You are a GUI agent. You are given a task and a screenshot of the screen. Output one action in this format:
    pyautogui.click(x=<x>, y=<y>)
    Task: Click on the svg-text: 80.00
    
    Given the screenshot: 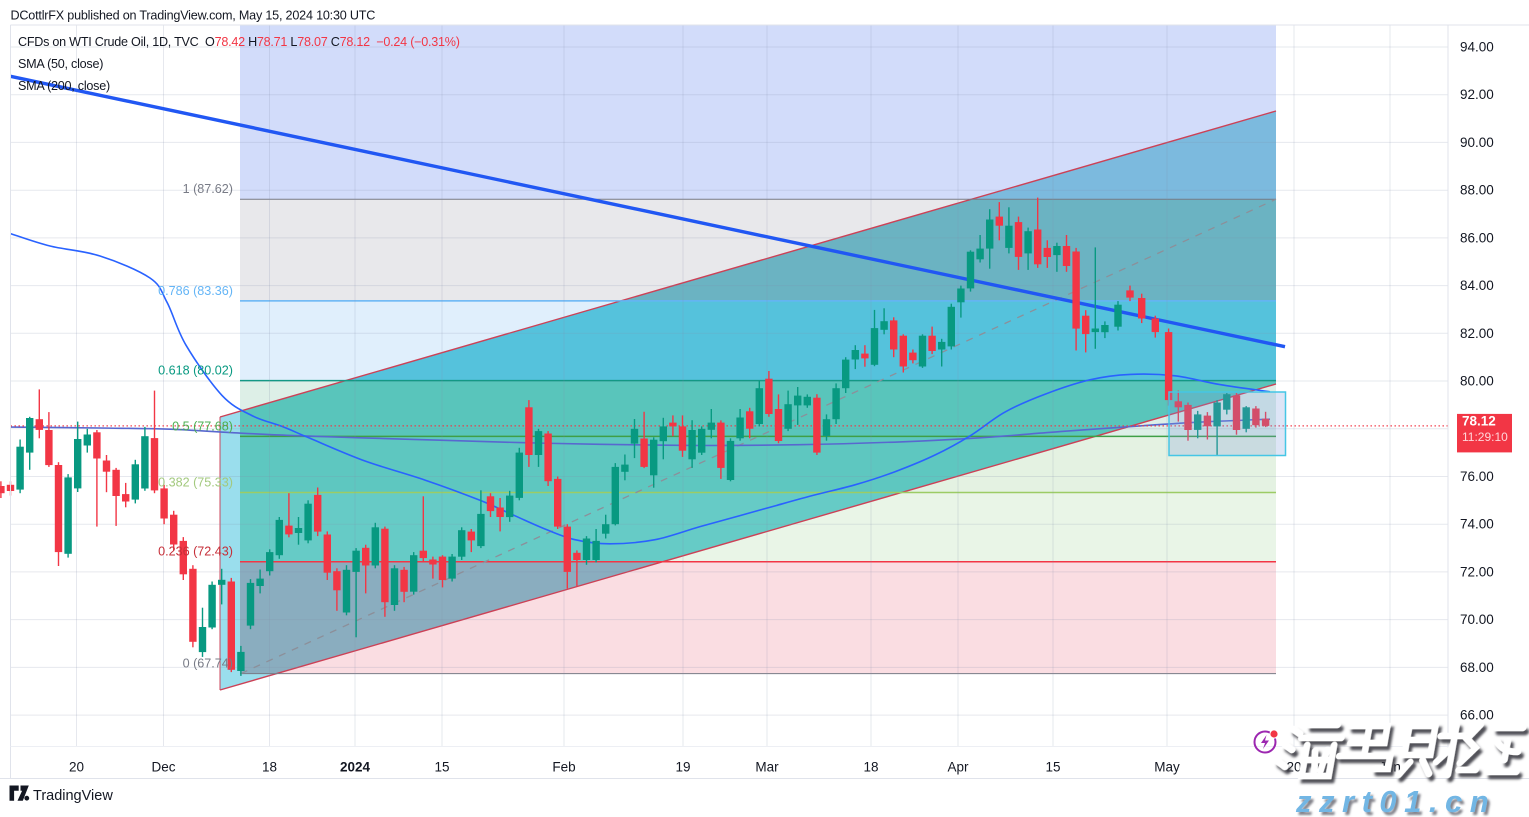 What is the action you would take?
    pyautogui.click(x=1477, y=381)
    